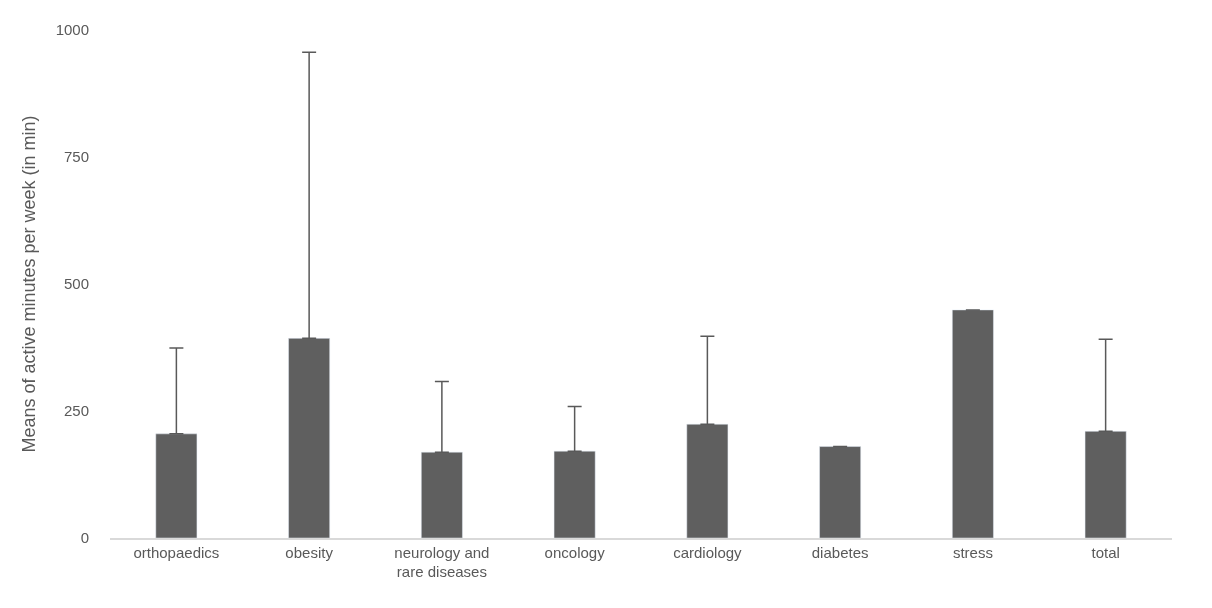 The image size is (1212, 608). Describe the element at coordinates (972, 552) in the screenshot. I see `x-tick-label: stress` at that location.